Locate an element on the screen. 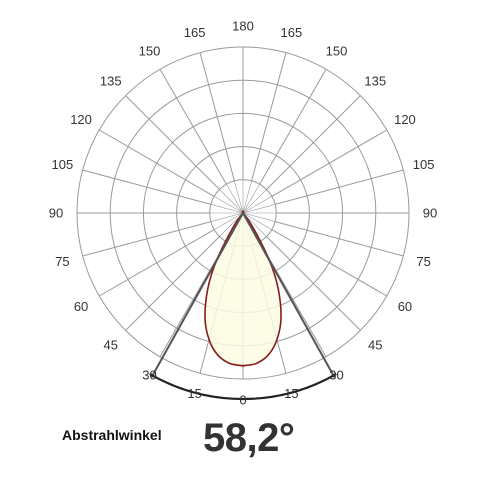 The width and height of the screenshot is (490, 490). intensity-curve-fill is located at coordinates (243, 288).